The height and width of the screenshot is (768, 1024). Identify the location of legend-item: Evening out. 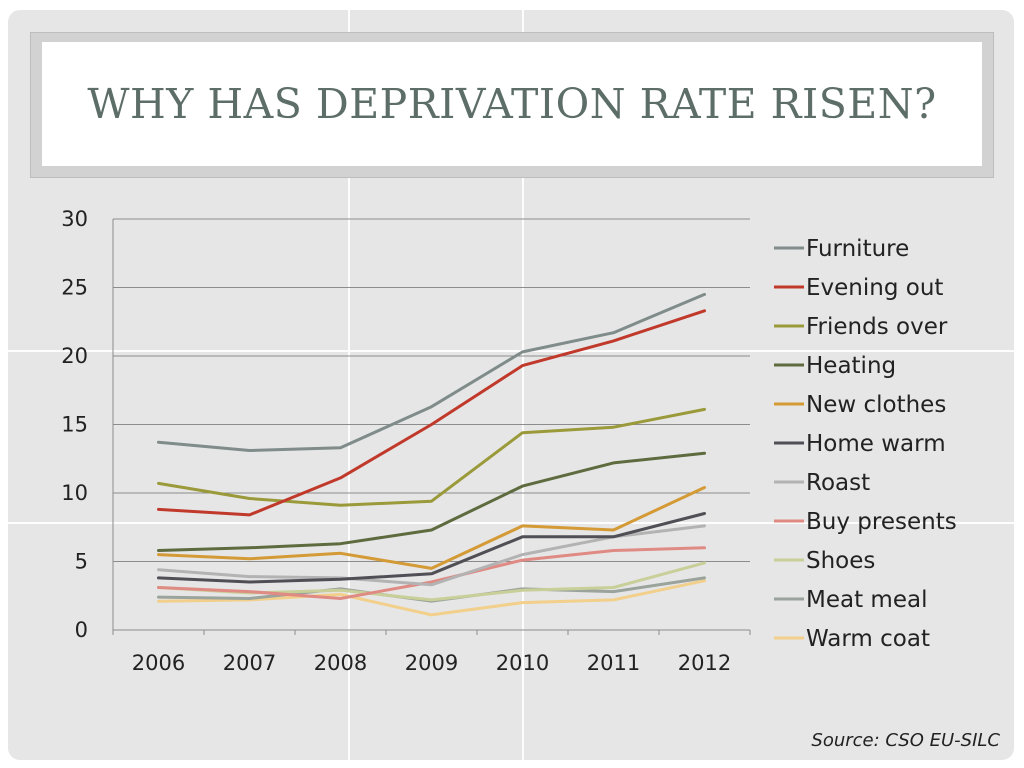
(858, 288).